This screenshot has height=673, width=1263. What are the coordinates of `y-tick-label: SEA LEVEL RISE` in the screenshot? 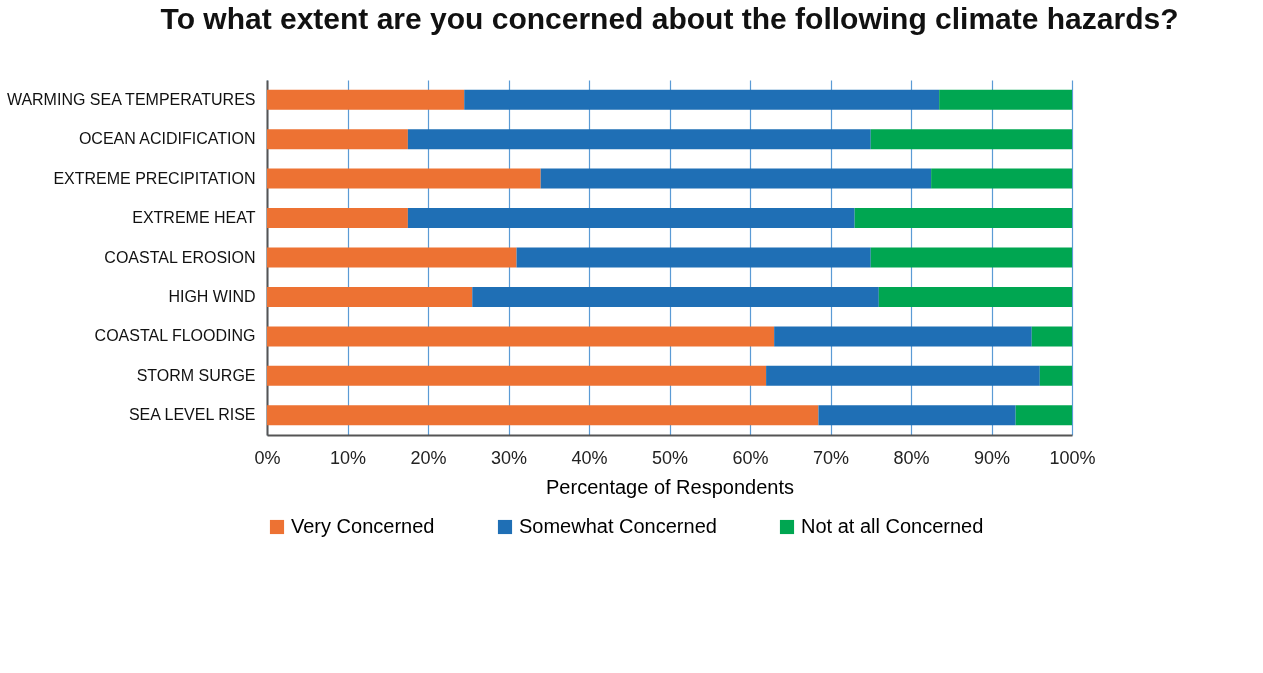 It's located at (192, 415).